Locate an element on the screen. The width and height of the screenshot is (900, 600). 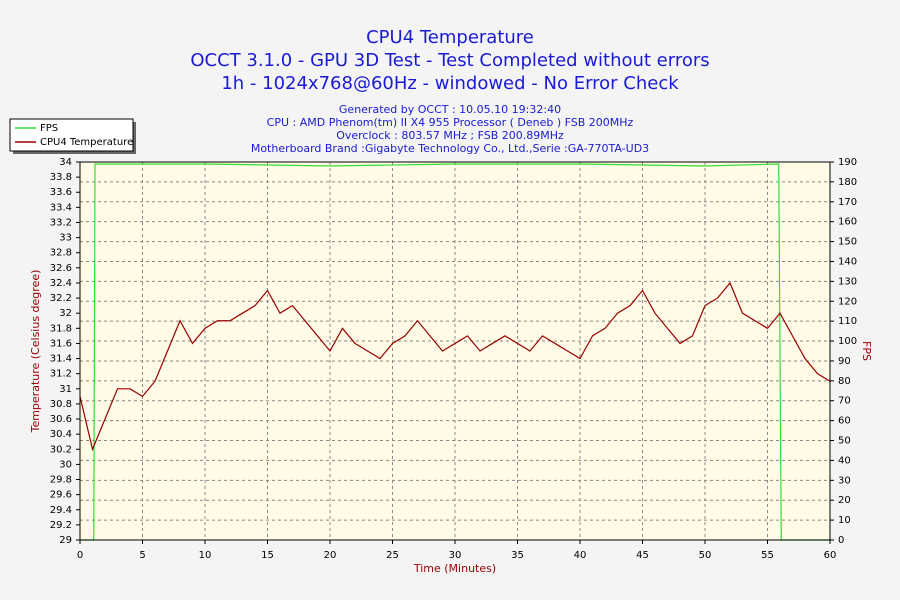
y-tick-label: 33.4 is located at coordinates (61, 207).